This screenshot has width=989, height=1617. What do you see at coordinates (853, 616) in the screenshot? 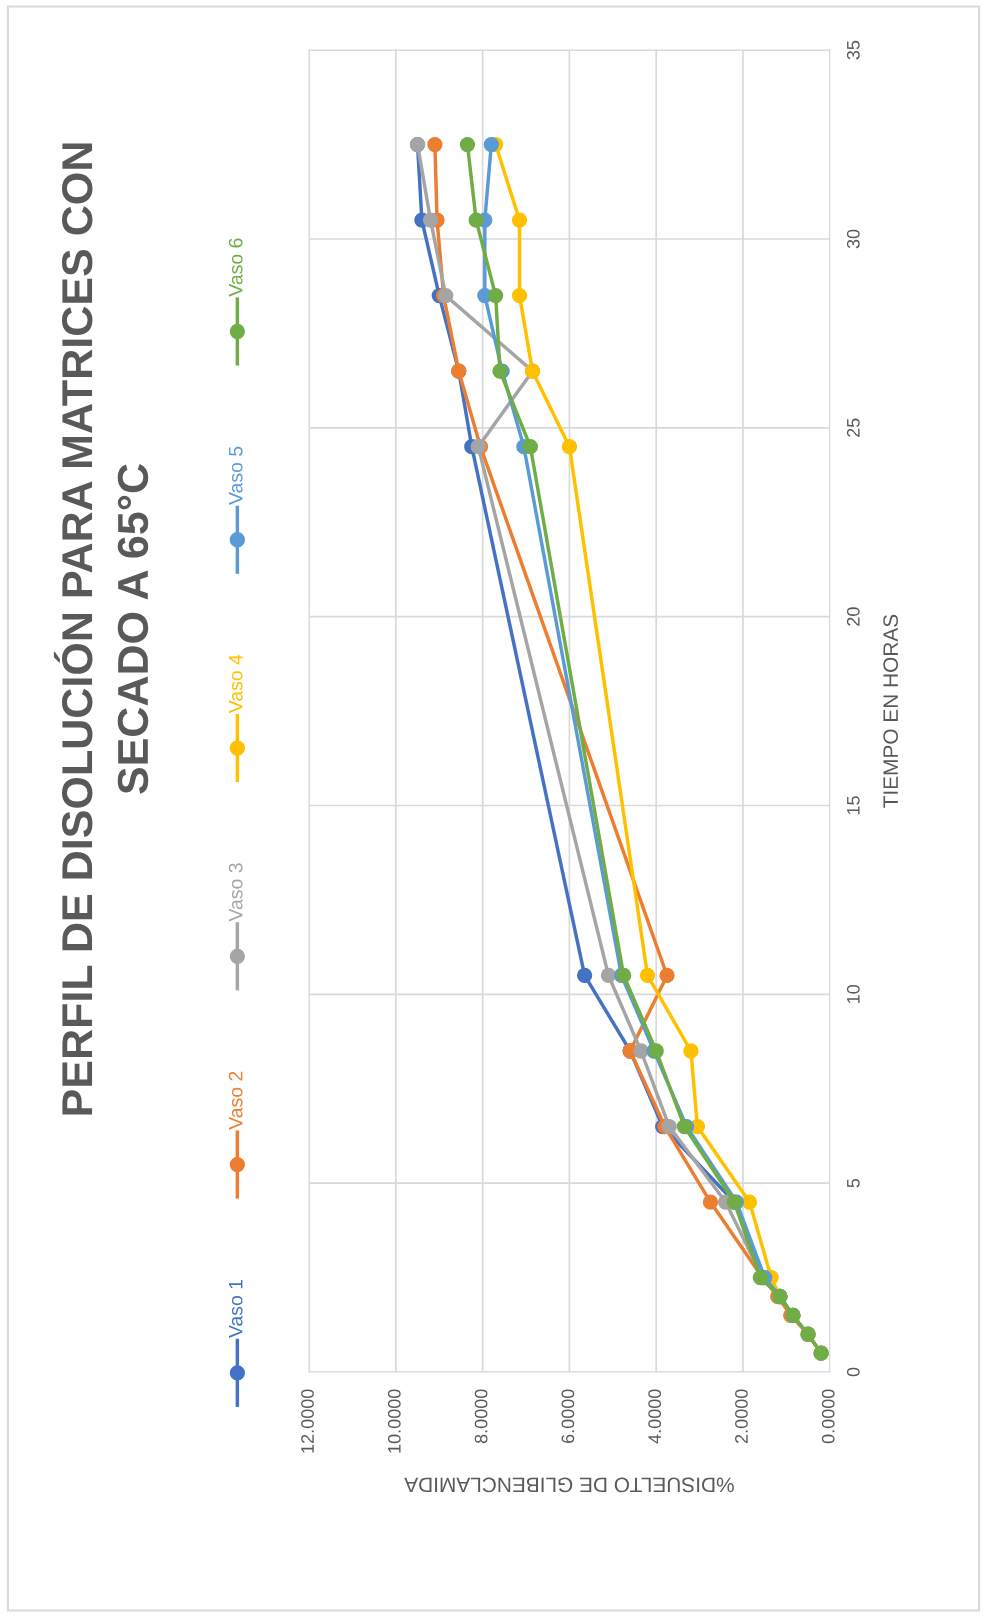
I see `y-tick-label: 20` at bounding box center [853, 616].